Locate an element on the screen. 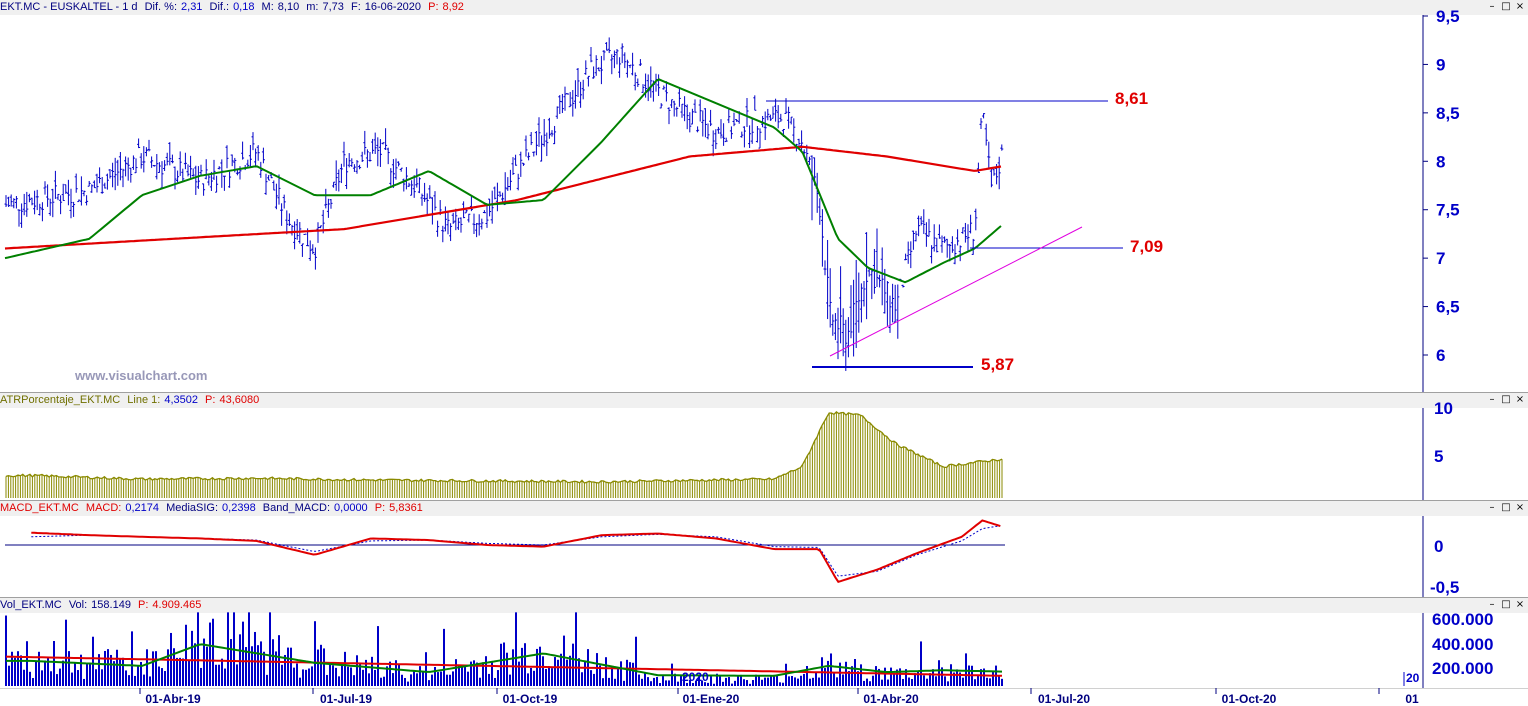 This screenshot has width=1528, height=706. macd-tick-0: 0 is located at coordinates (1438, 546).